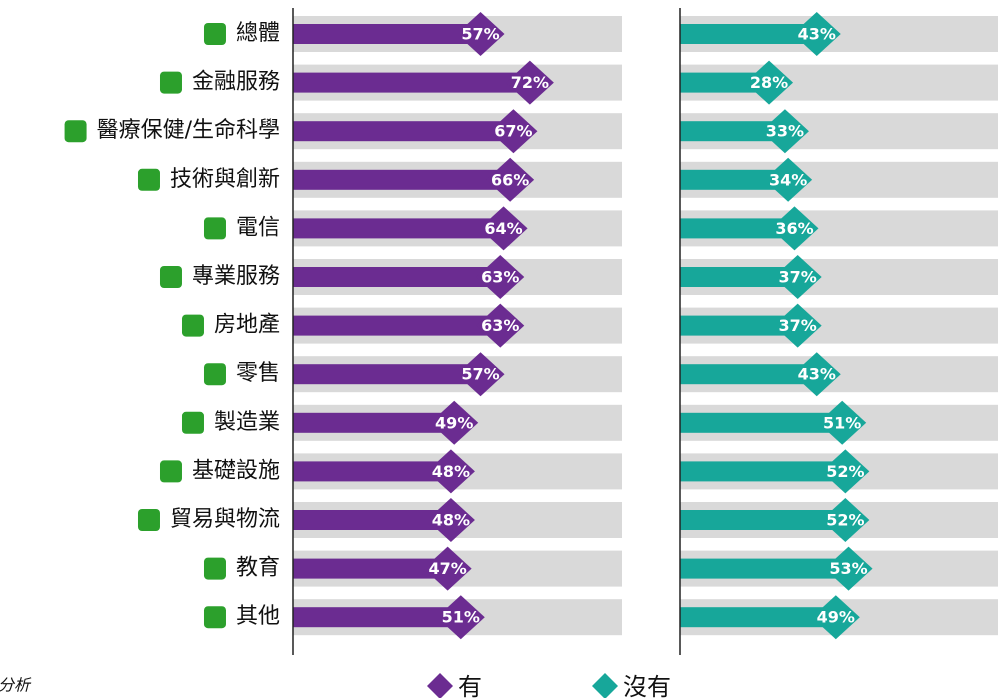 The width and height of the screenshot is (998, 698). Describe the element at coordinates (647, 685) in the screenshot. I see `legend-label: 沒有` at that location.